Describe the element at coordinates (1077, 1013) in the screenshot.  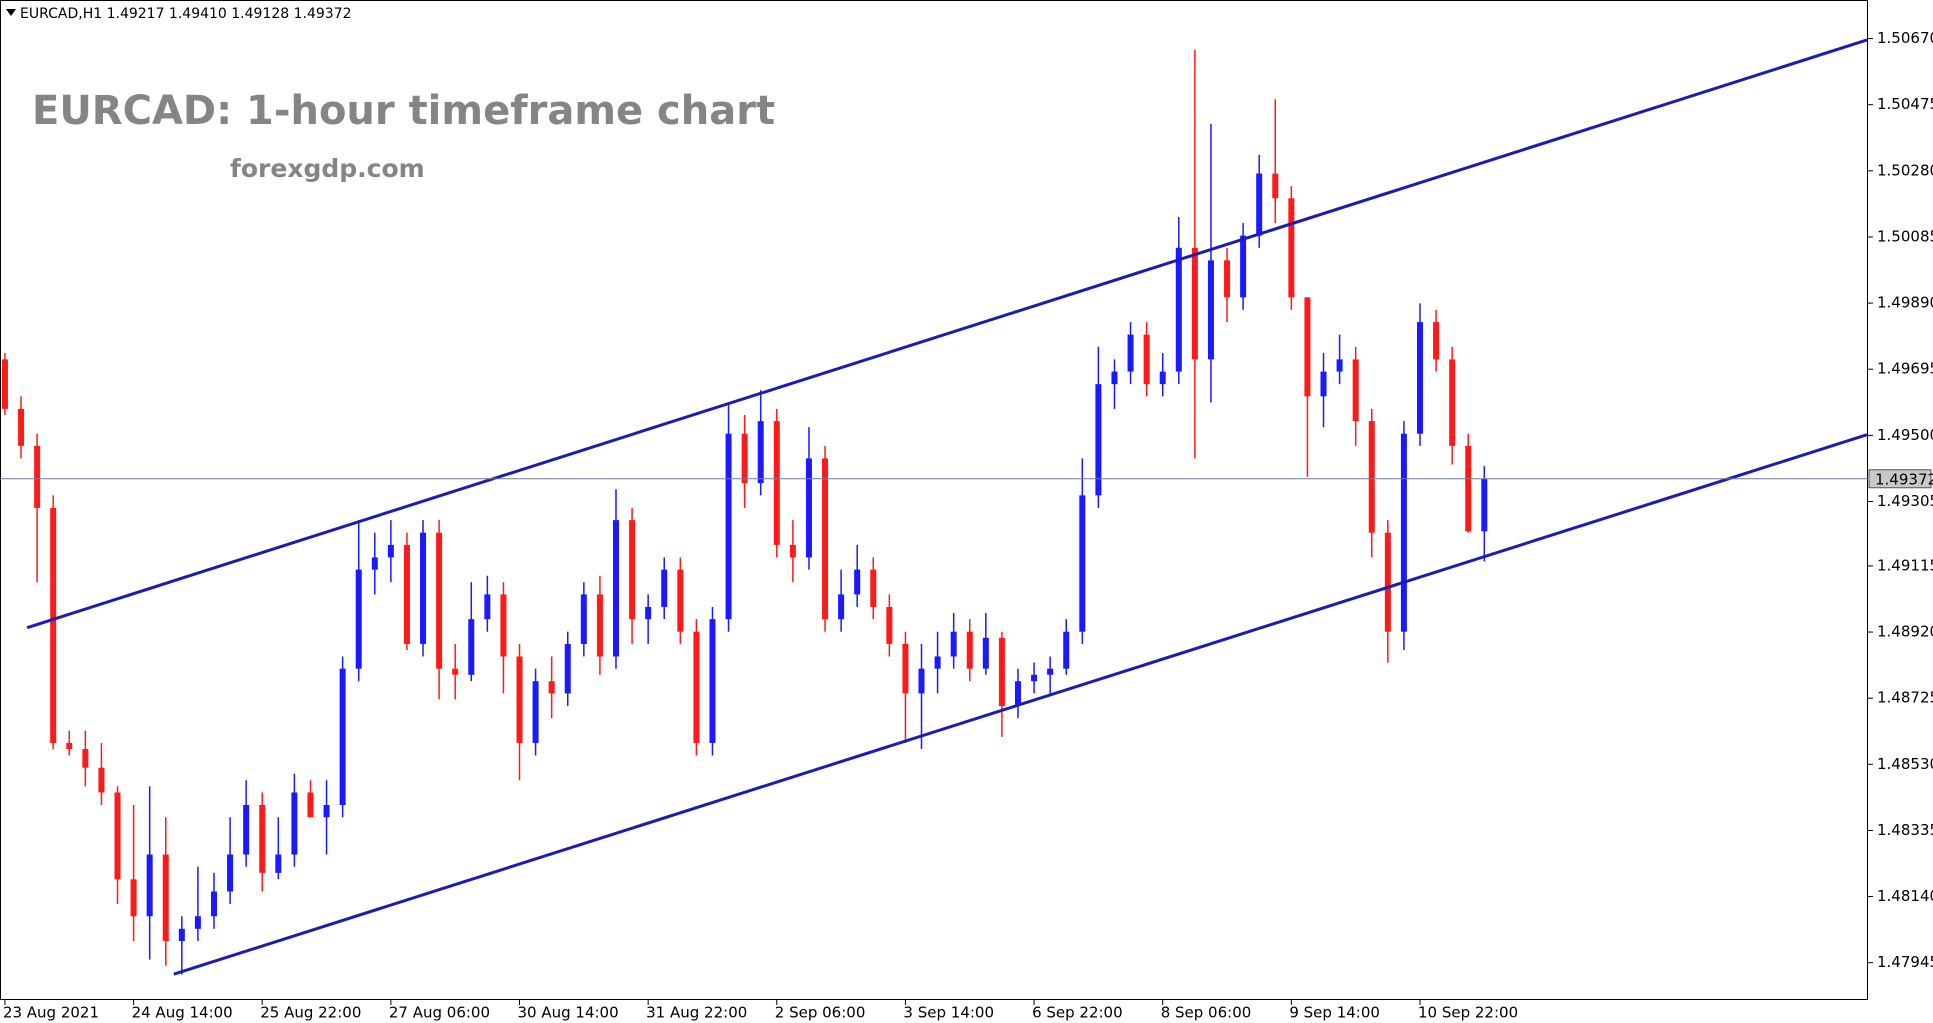
I see `x-tick-label: 6 Sep 22:00` at that location.